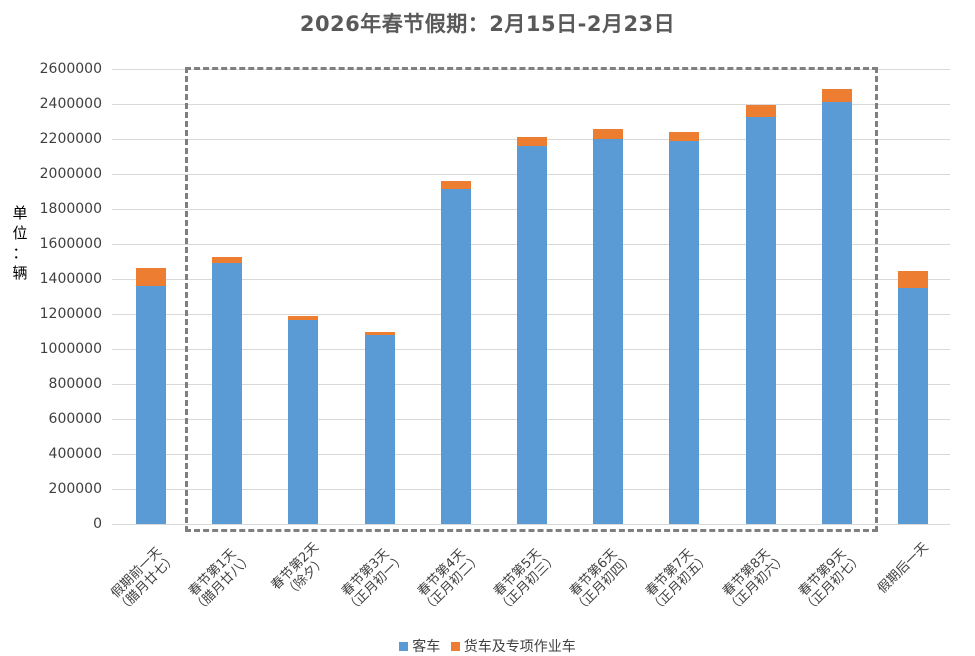 The width and height of the screenshot is (975, 656). Describe the element at coordinates (70, 209) in the screenshot. I see `y-tick-label: 1800000` at that location.